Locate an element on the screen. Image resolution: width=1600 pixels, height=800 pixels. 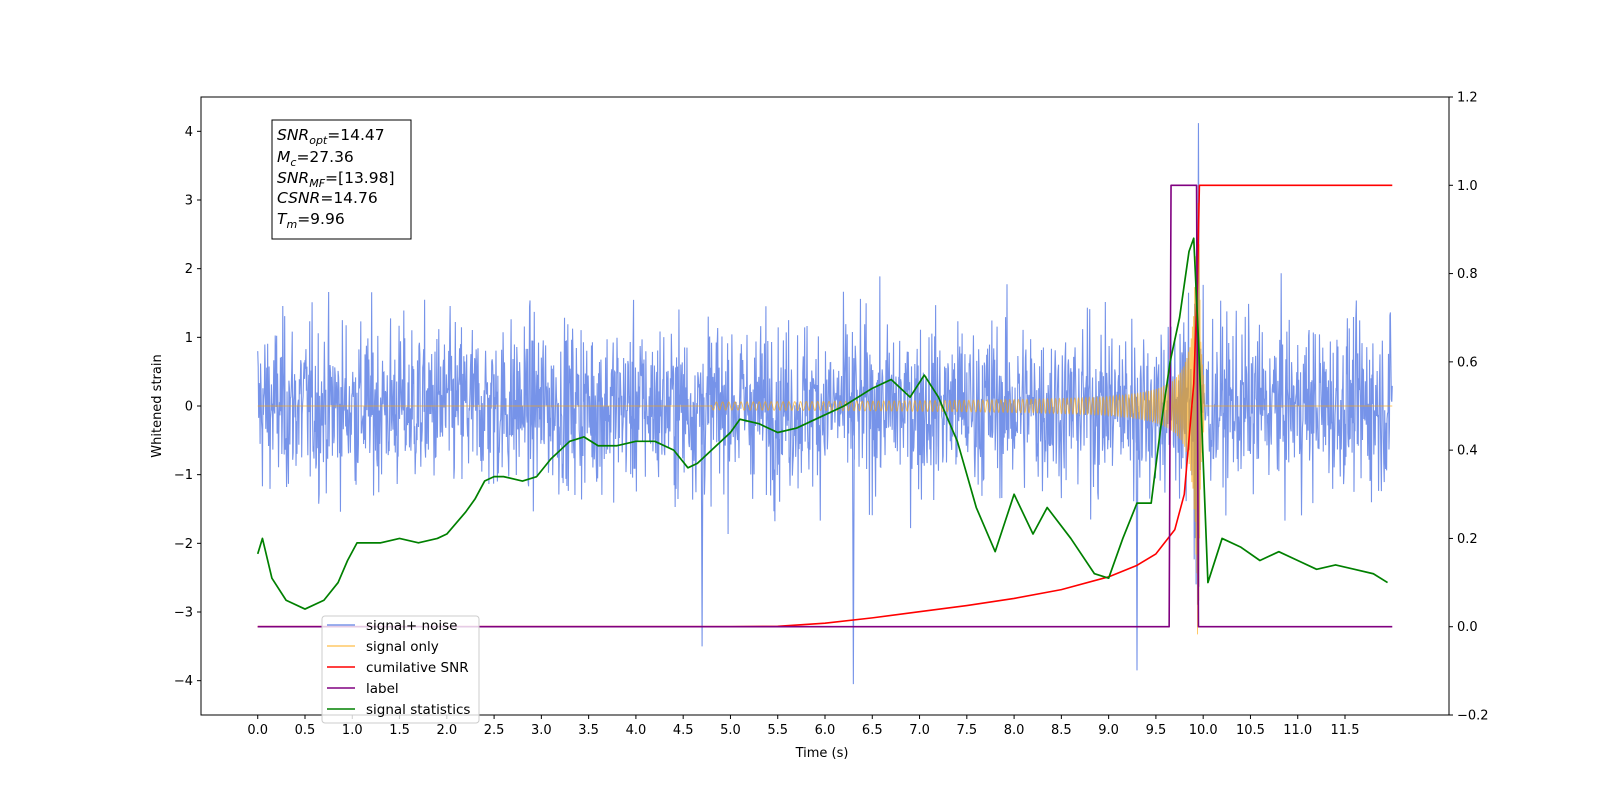
legend-label: signal+ noise is located at coordinates (411, 626).